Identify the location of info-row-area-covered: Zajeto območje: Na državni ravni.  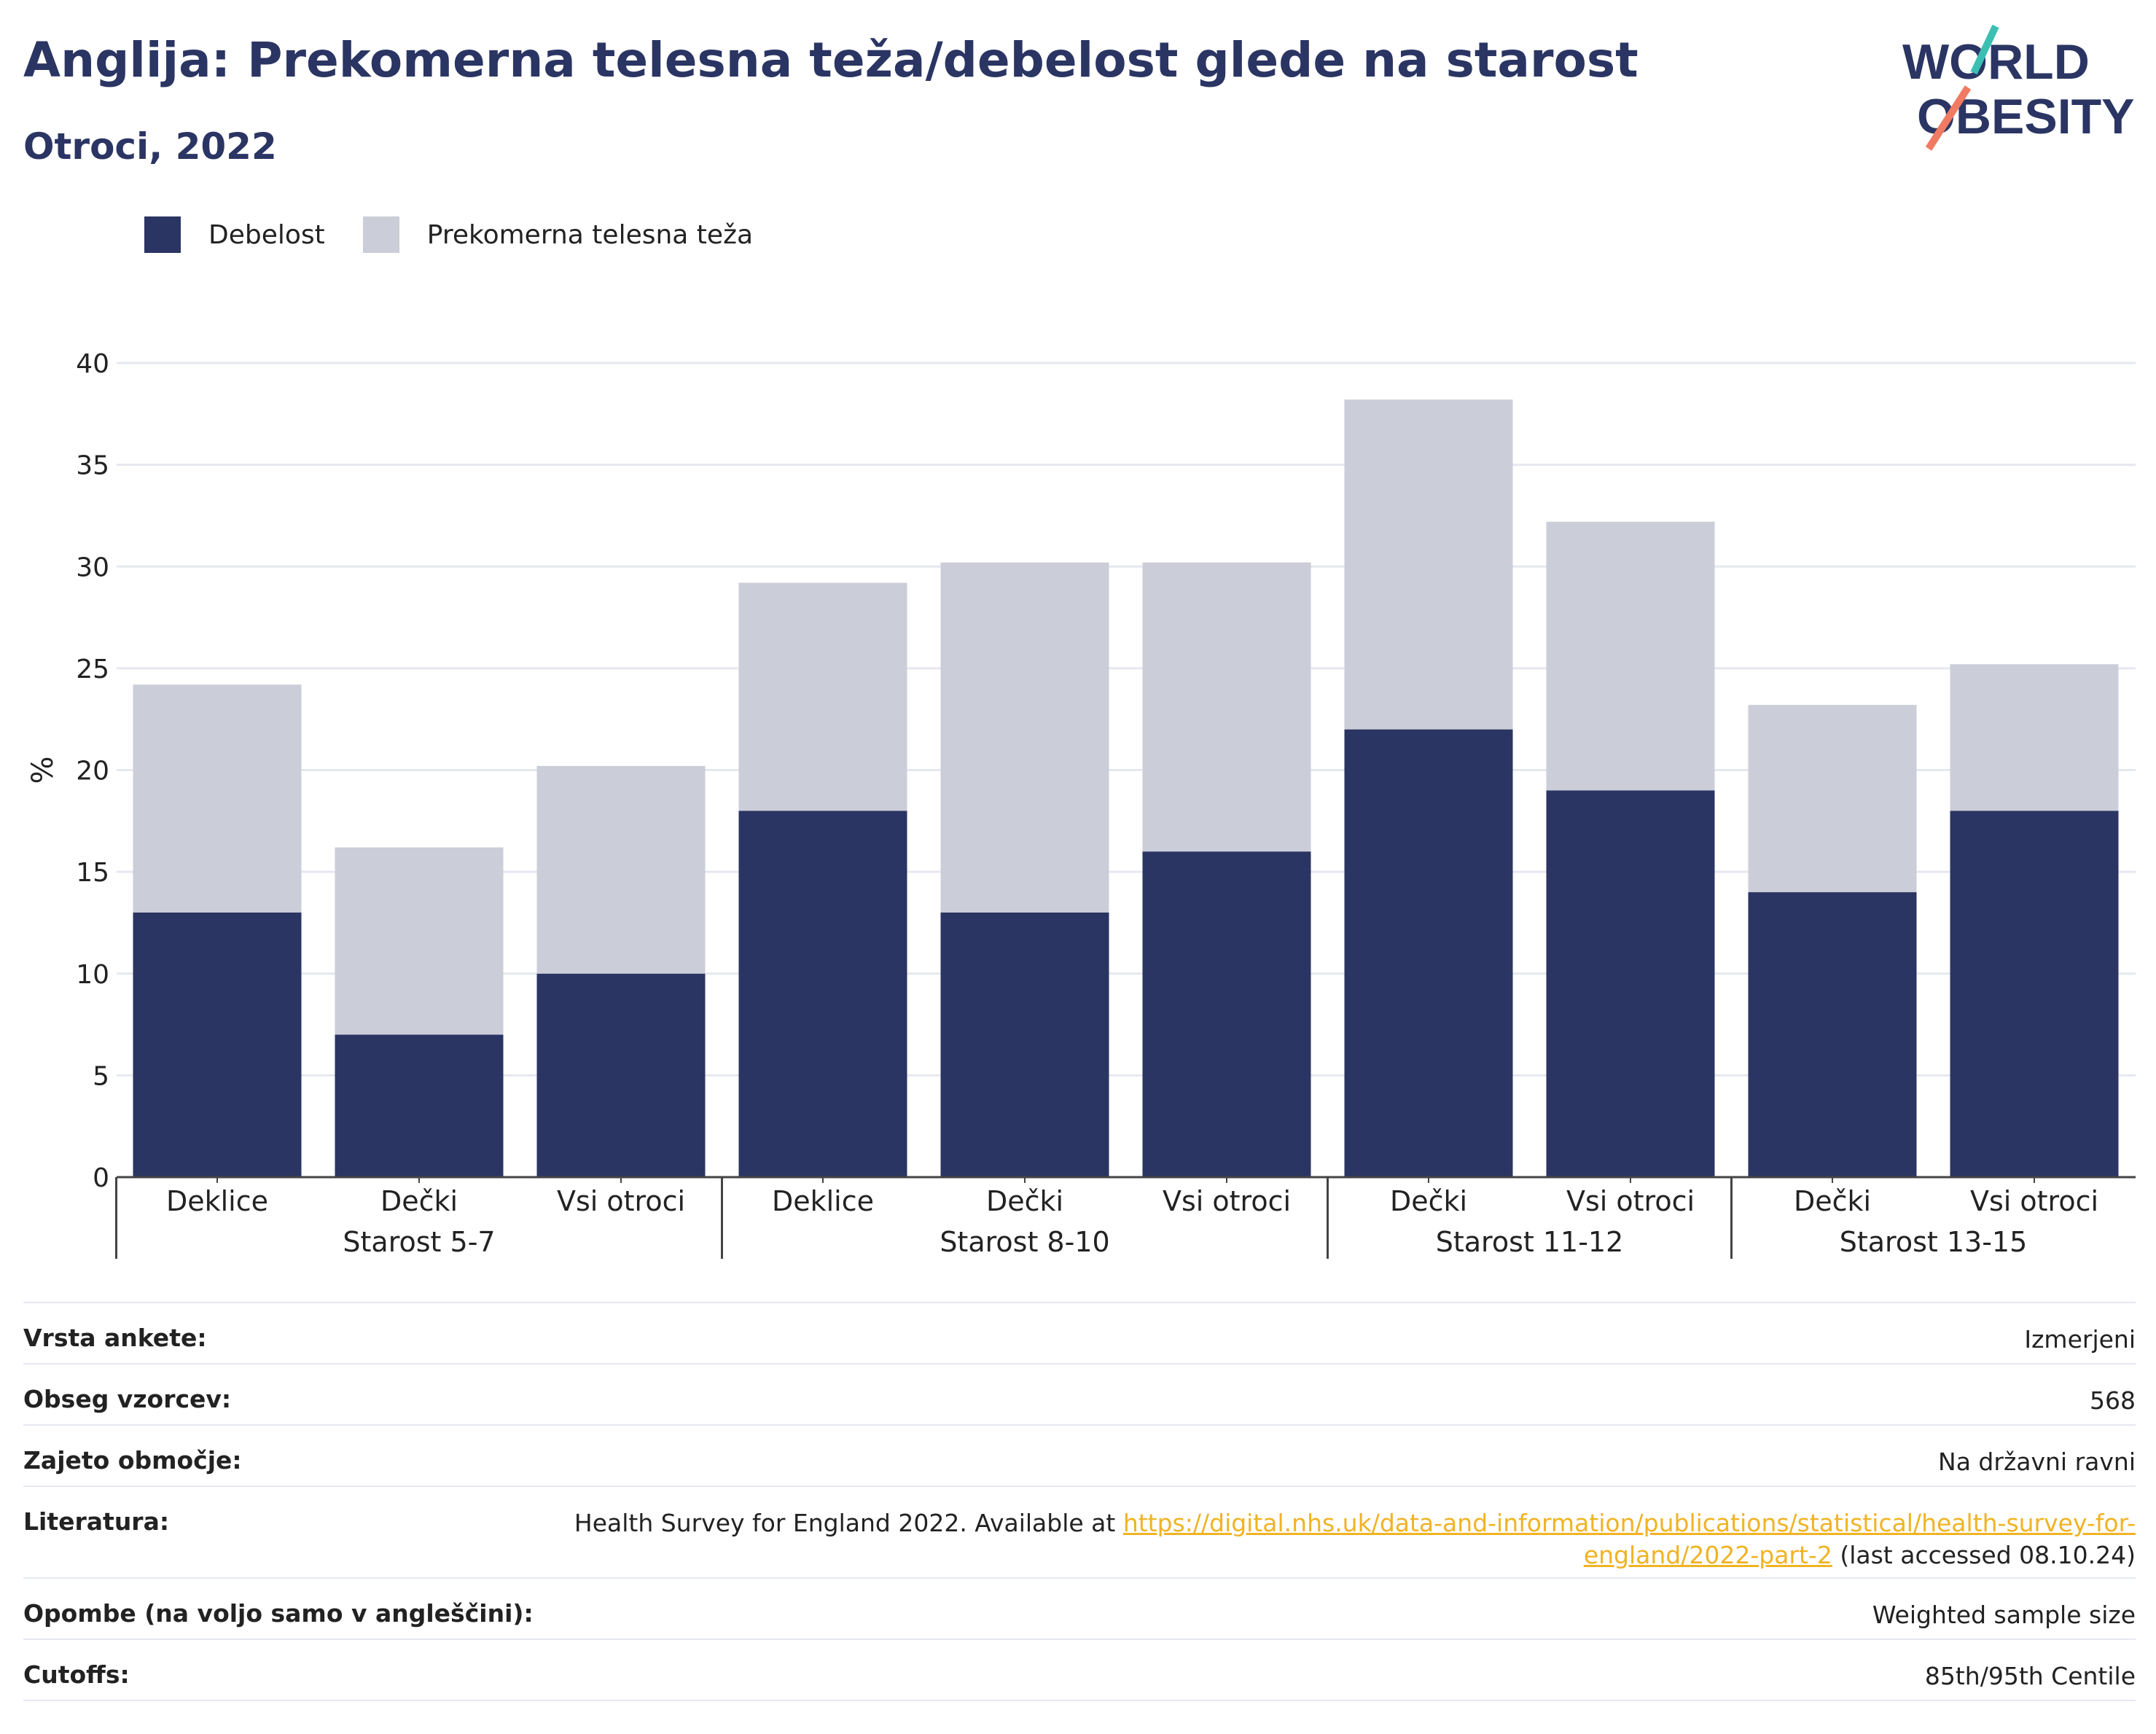
(1079, 1454).